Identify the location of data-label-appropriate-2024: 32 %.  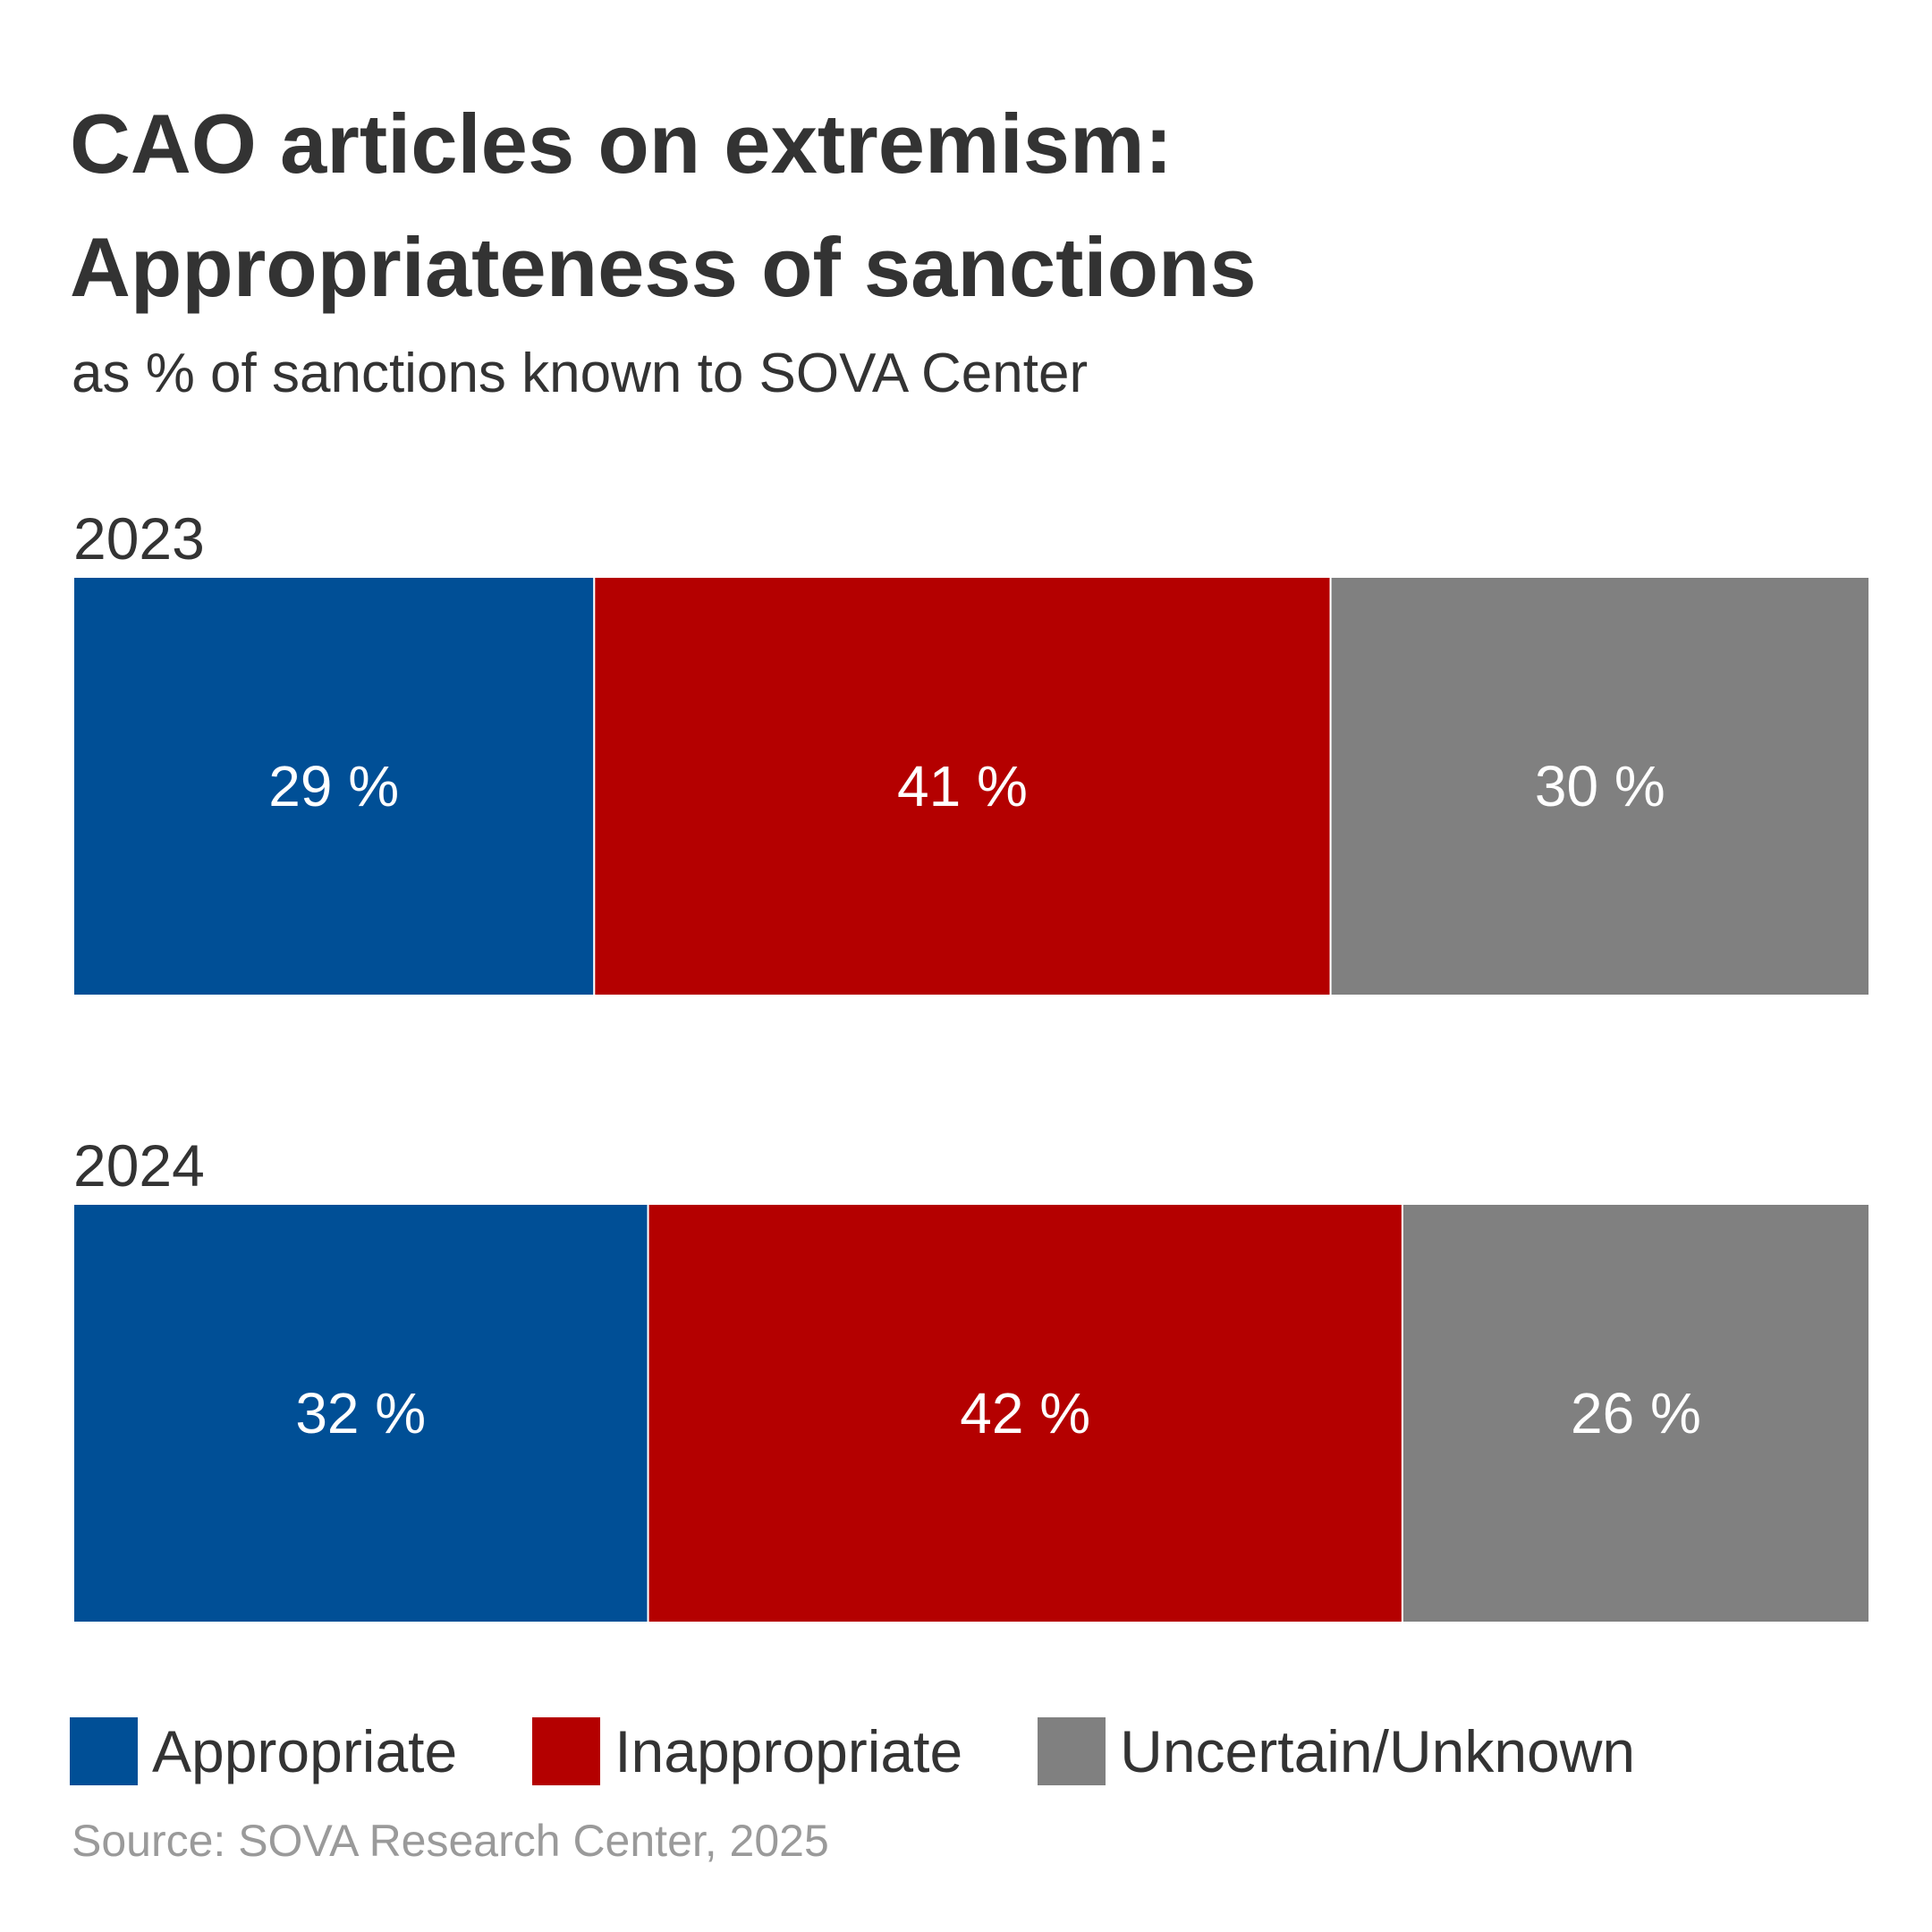
(360, 1413).